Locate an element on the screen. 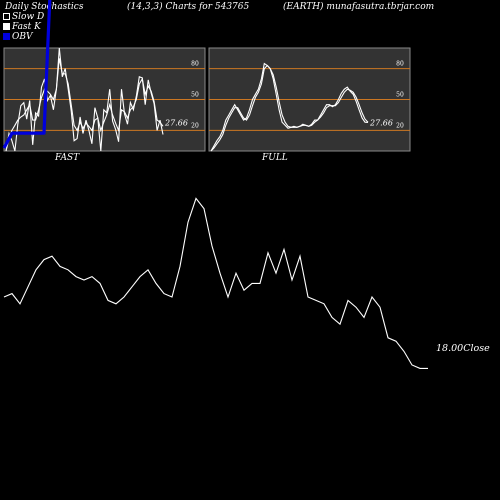 This screenshot has width=500, height=500. legend-obv: OBV is located at coordinates (18, 37).